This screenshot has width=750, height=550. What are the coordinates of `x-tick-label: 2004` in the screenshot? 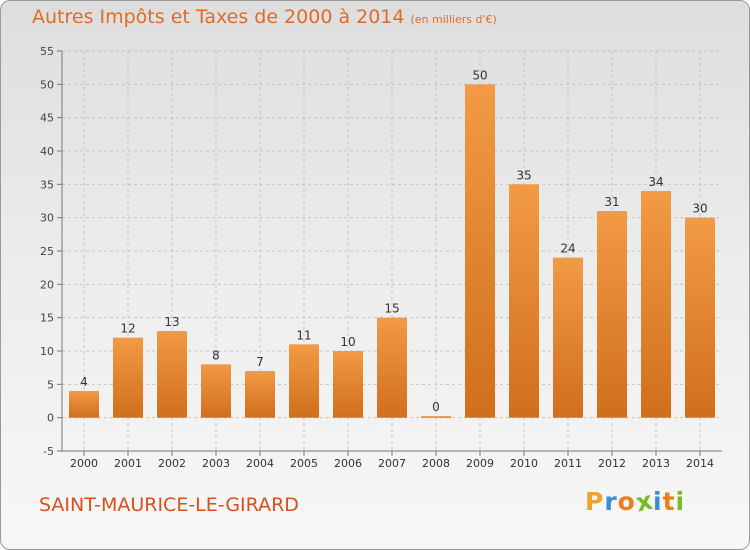 It's located at (260, 463).